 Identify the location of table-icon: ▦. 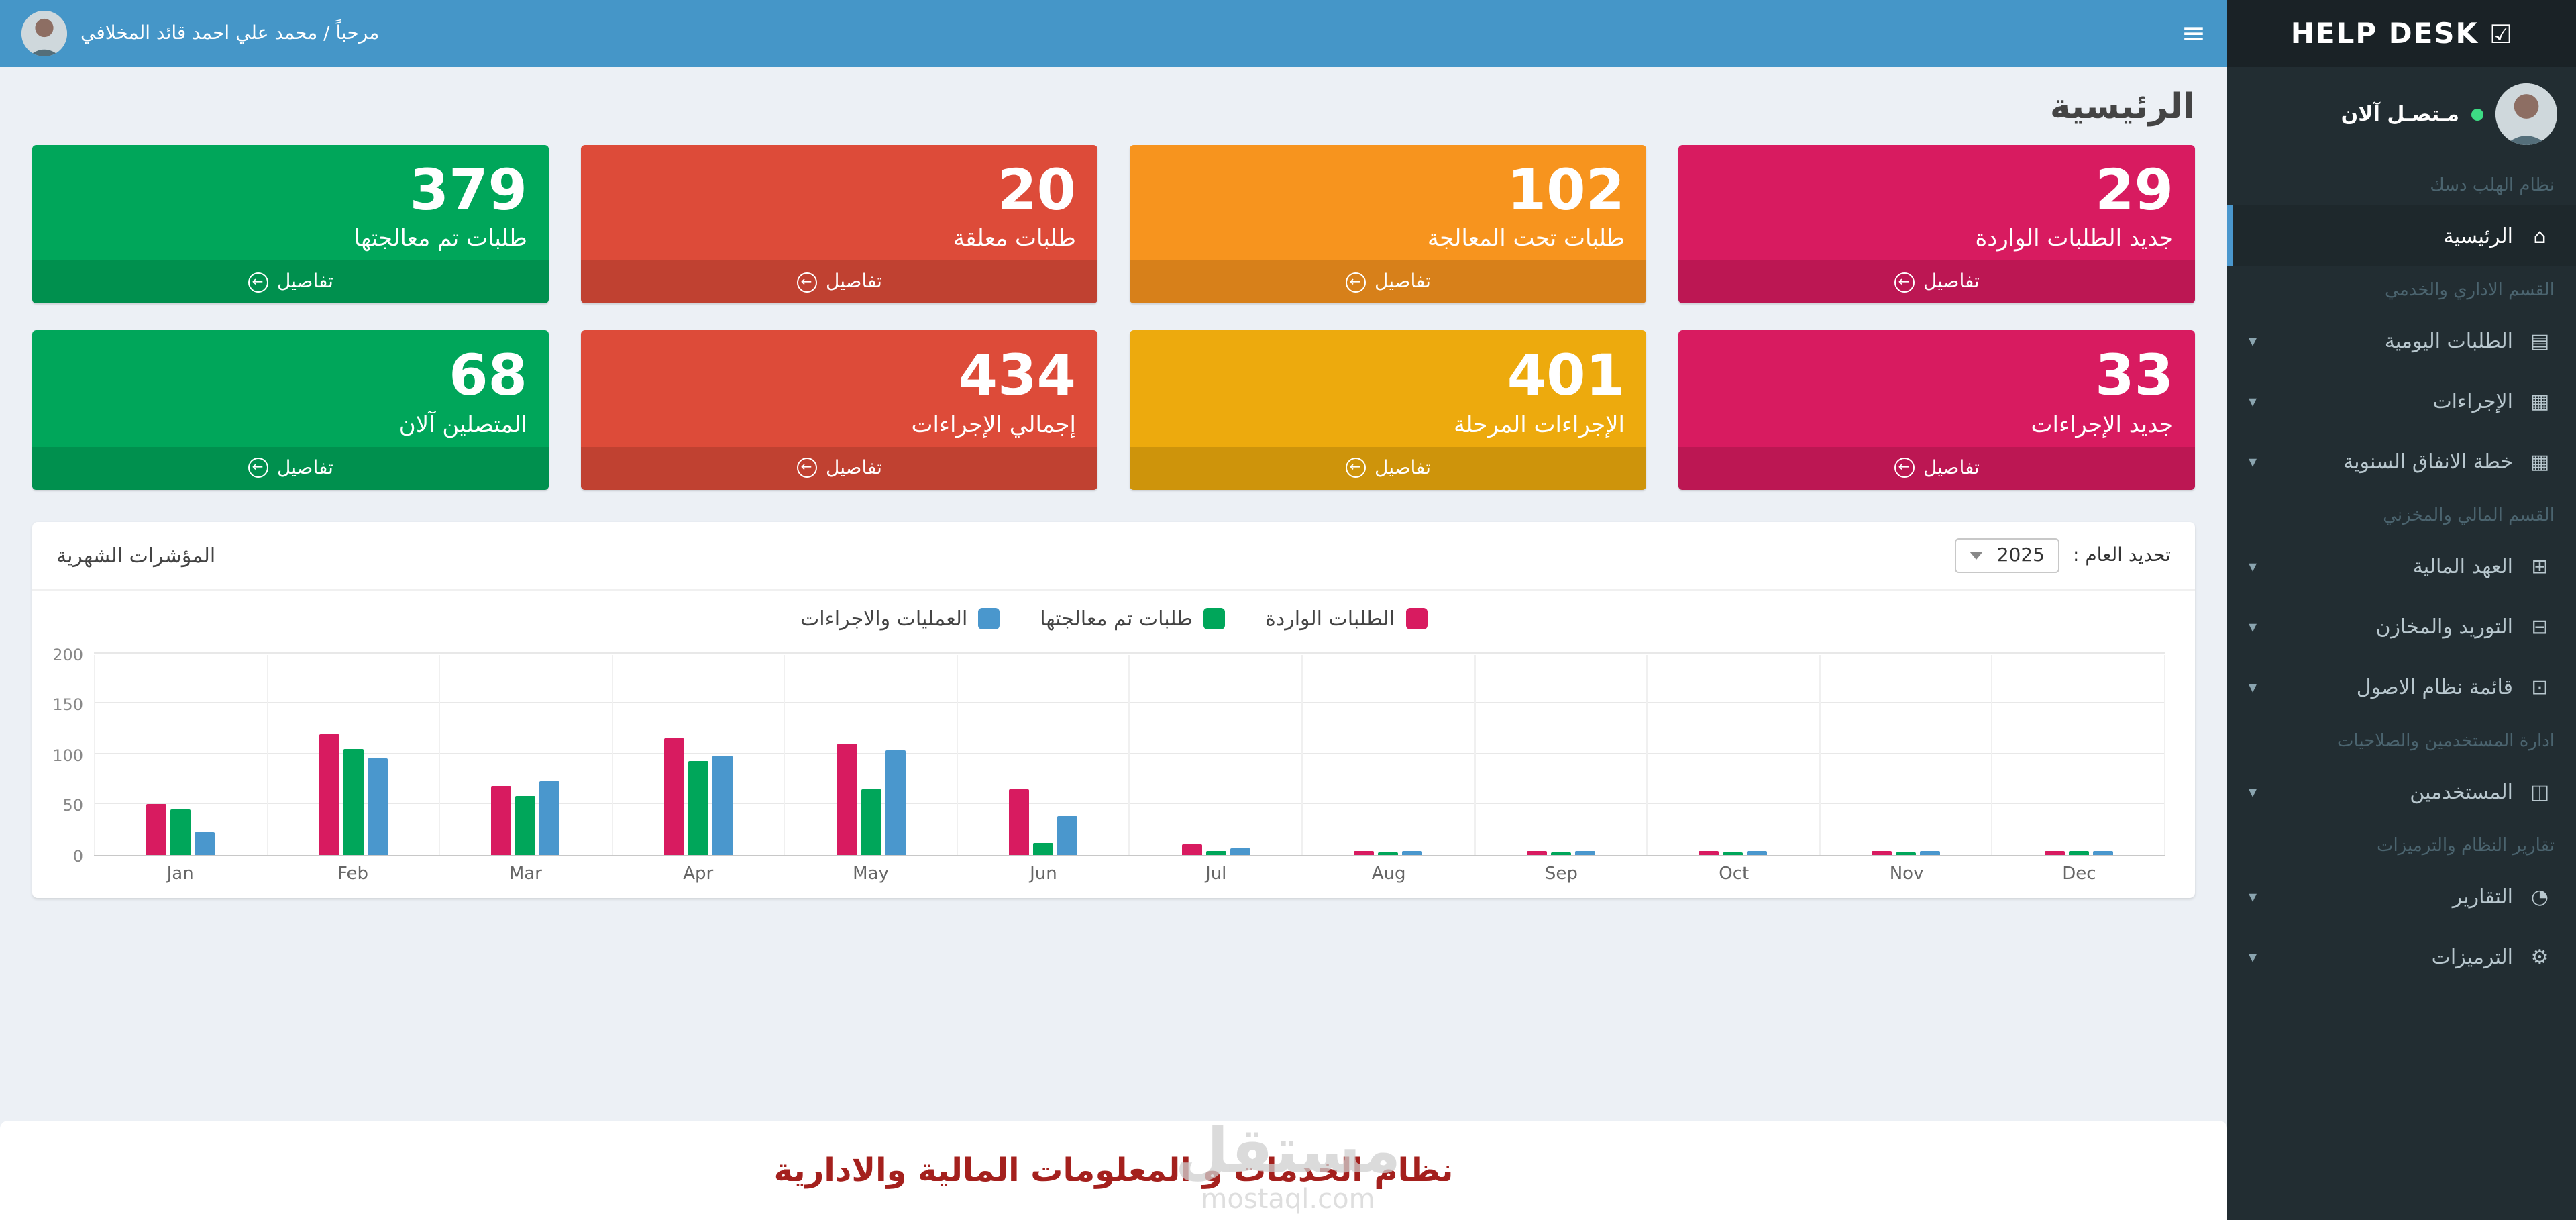
(2540, 401).